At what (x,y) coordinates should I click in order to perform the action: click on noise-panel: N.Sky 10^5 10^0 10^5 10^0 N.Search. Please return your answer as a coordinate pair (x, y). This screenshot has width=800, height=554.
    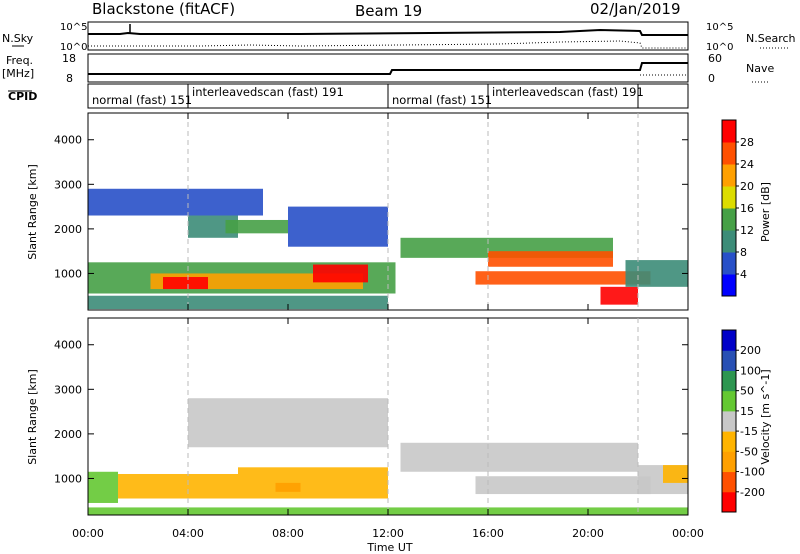
    Looking at the image, I should click on (399, 37).